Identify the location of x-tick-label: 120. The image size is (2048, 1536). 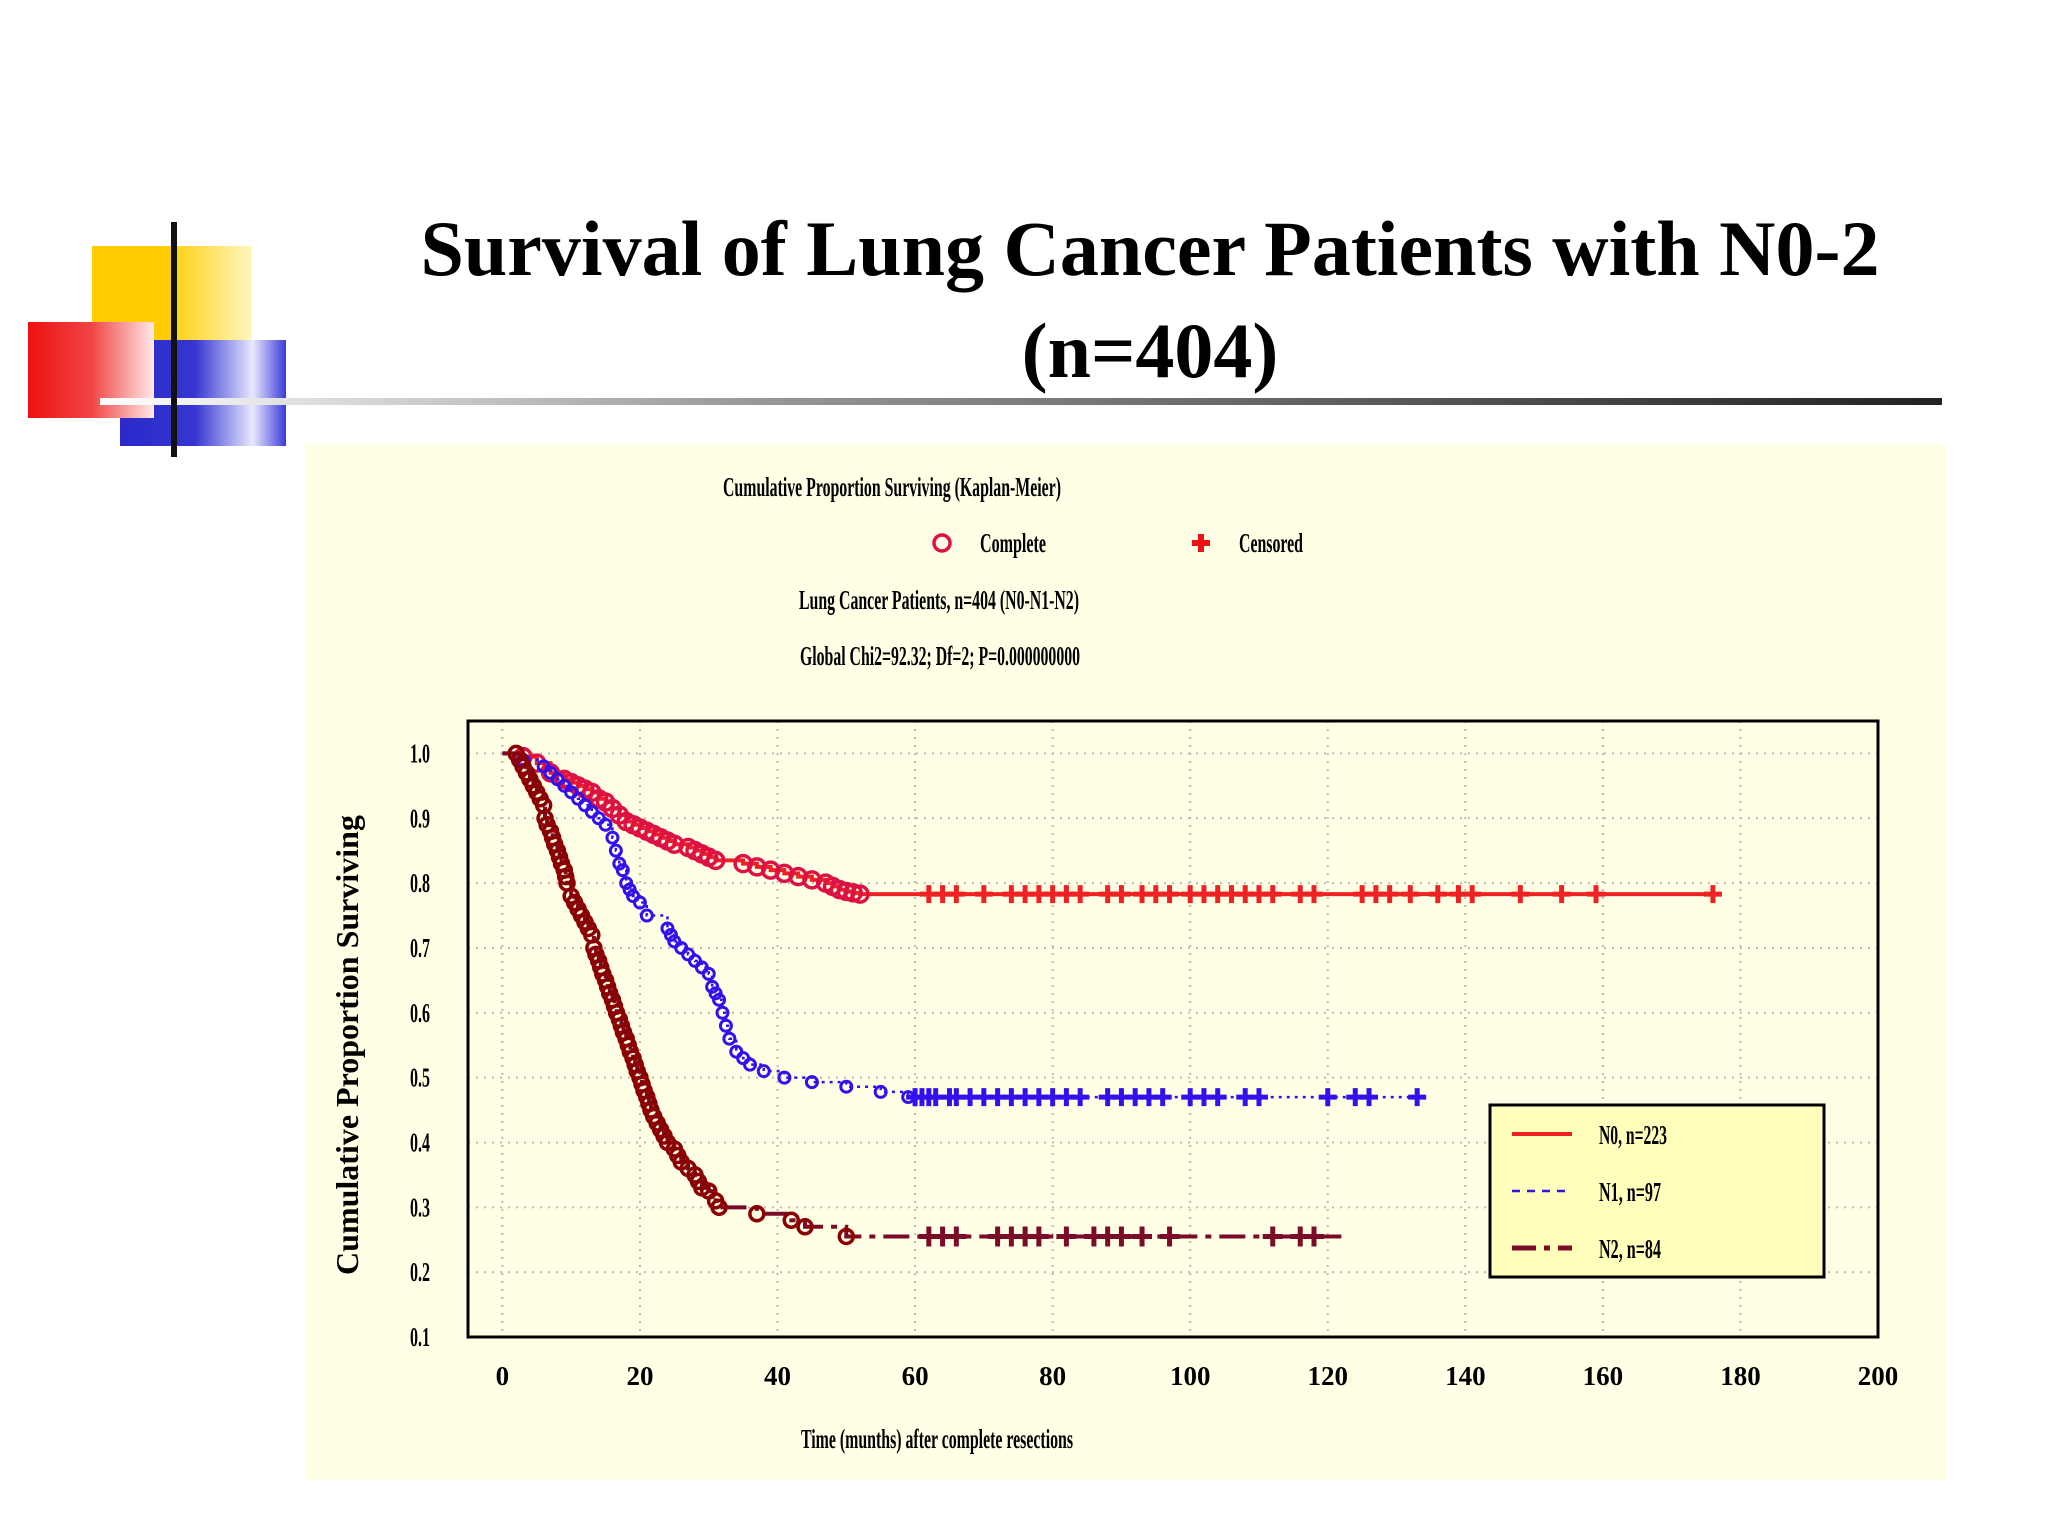
(1328, 1376).